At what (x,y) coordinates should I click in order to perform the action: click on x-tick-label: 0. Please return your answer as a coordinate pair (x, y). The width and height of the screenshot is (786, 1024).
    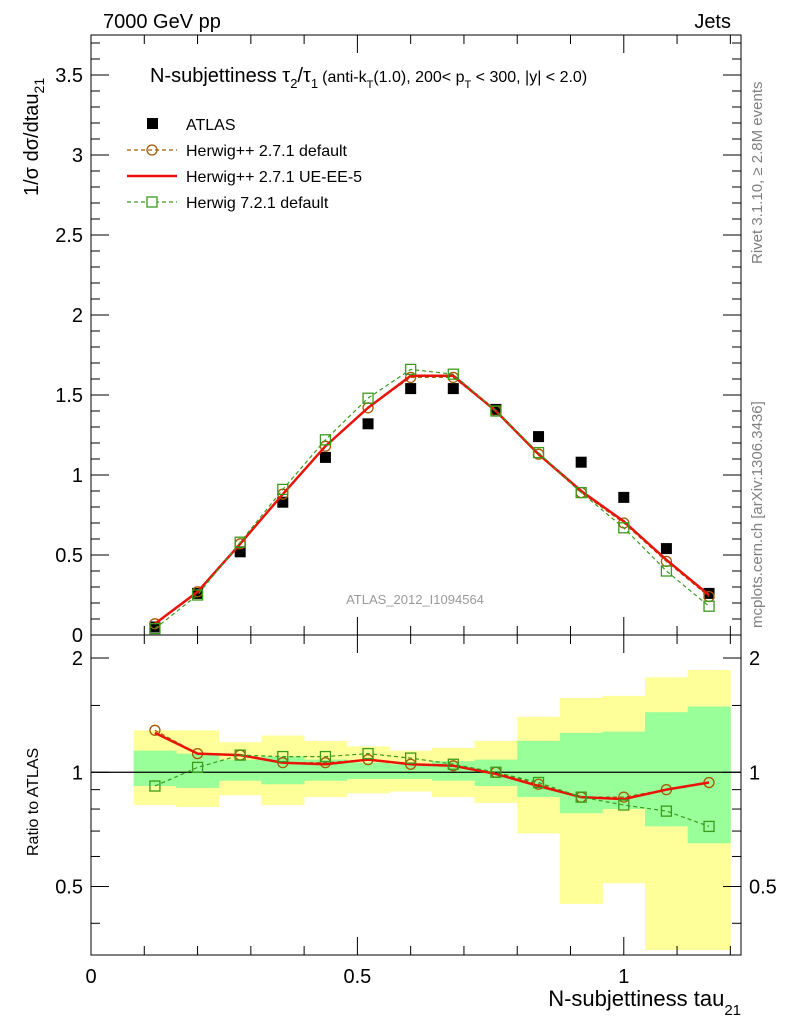
    Looking at the image, I should click on (90, 977).